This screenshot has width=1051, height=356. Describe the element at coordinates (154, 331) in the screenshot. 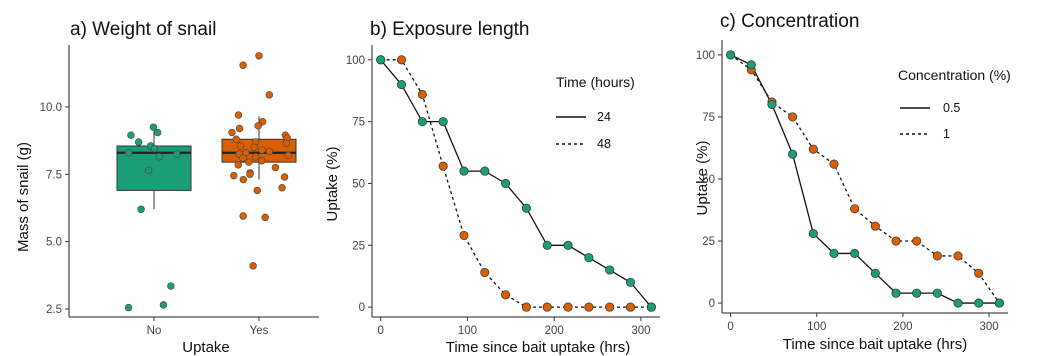

I see `panel-a-x-tick-label: No` at that location.